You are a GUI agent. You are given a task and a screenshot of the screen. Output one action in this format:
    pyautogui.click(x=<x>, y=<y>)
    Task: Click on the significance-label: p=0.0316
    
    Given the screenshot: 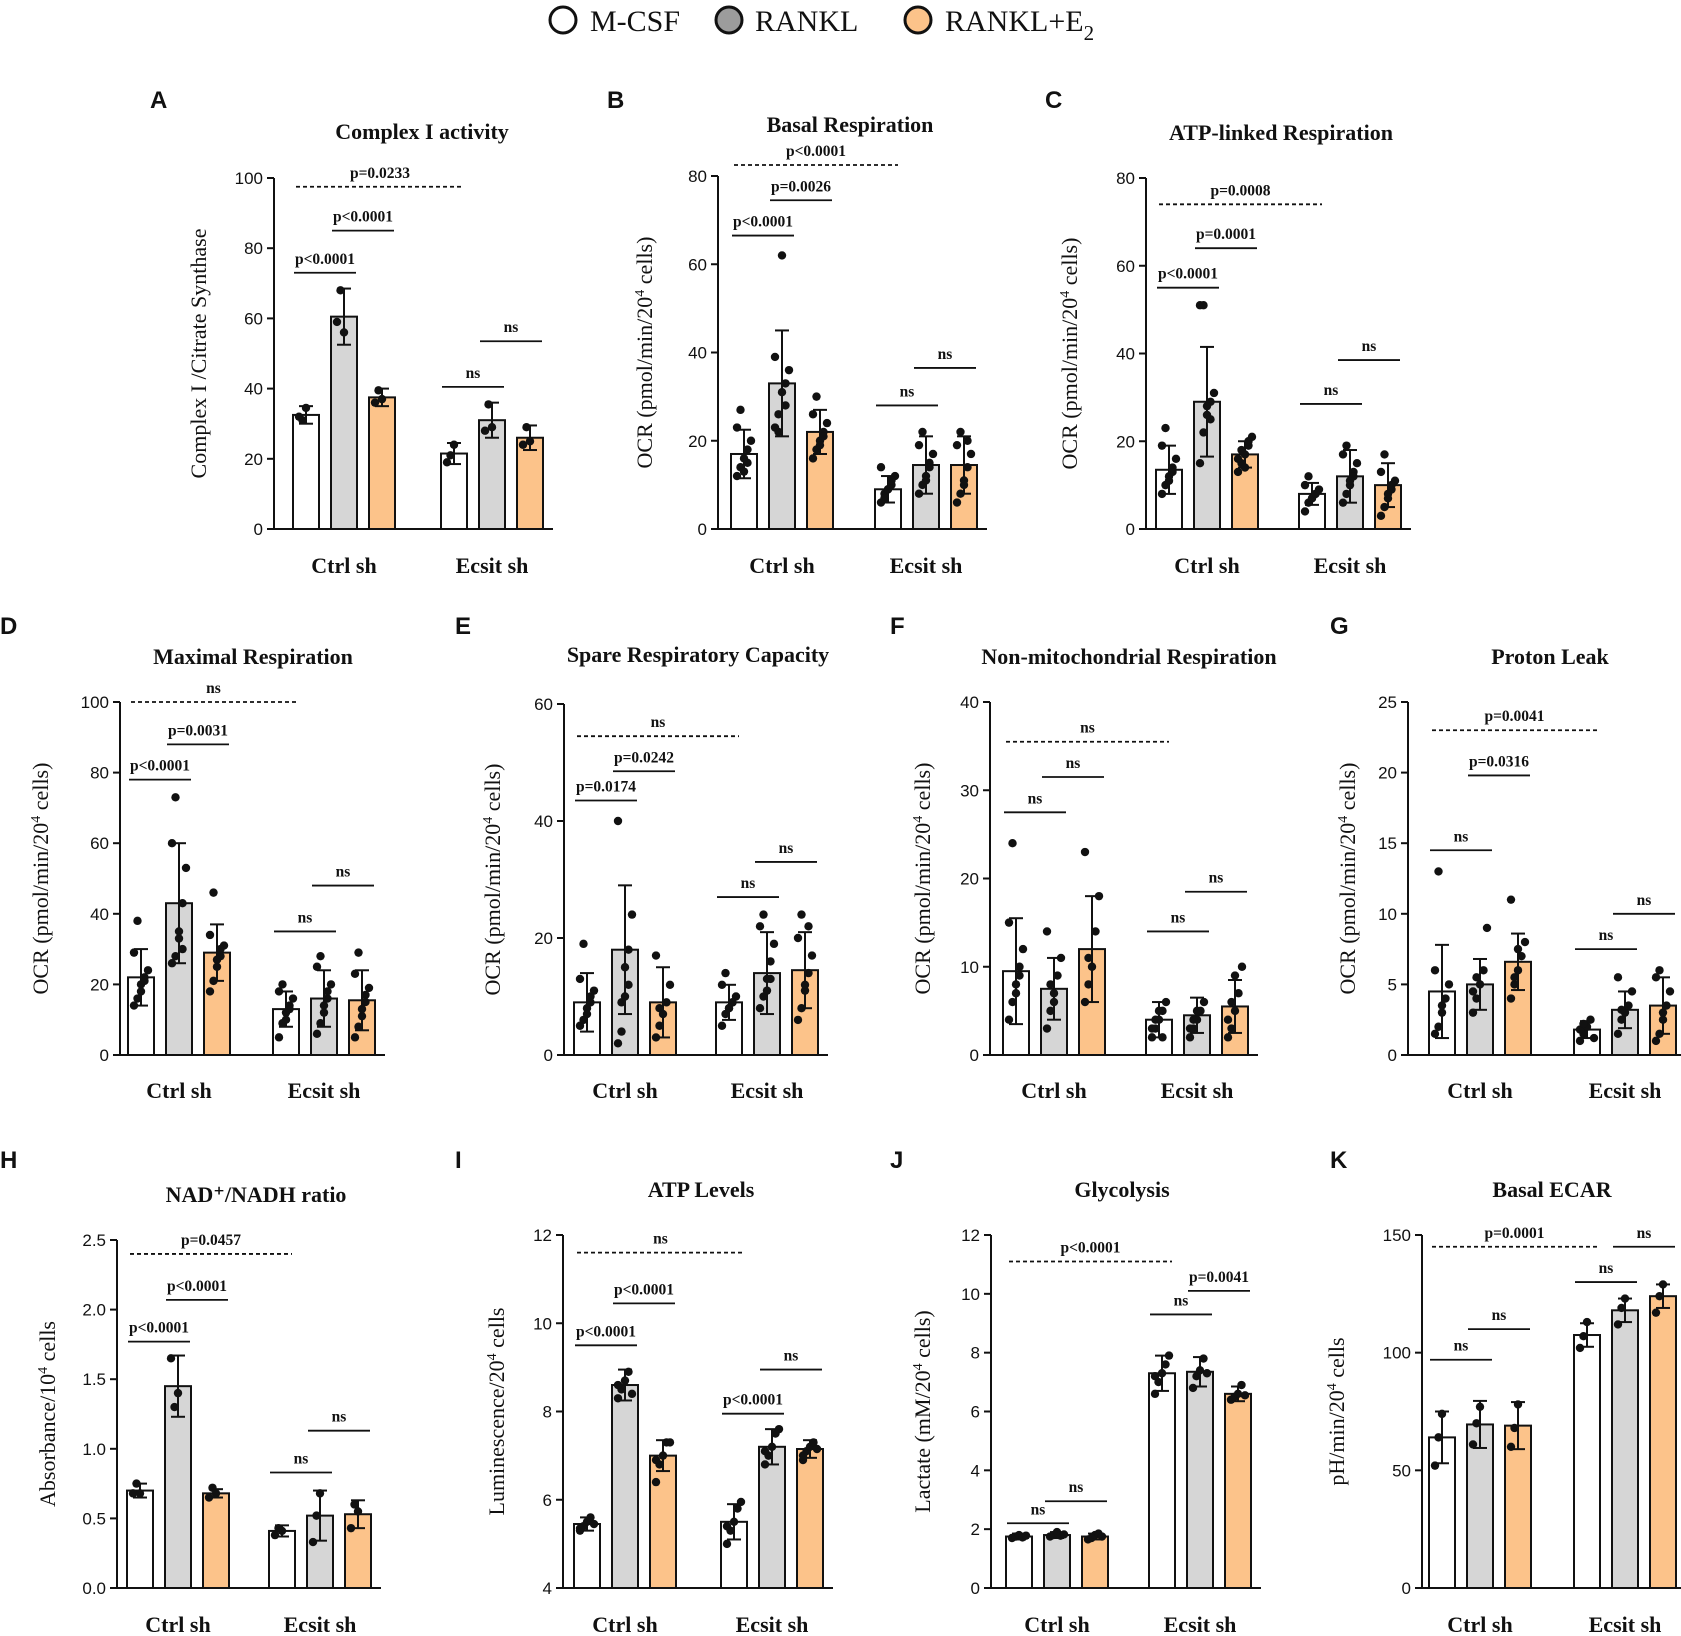 What is the action you would take?
    pyautogui.click(x=1499, y=761)
    